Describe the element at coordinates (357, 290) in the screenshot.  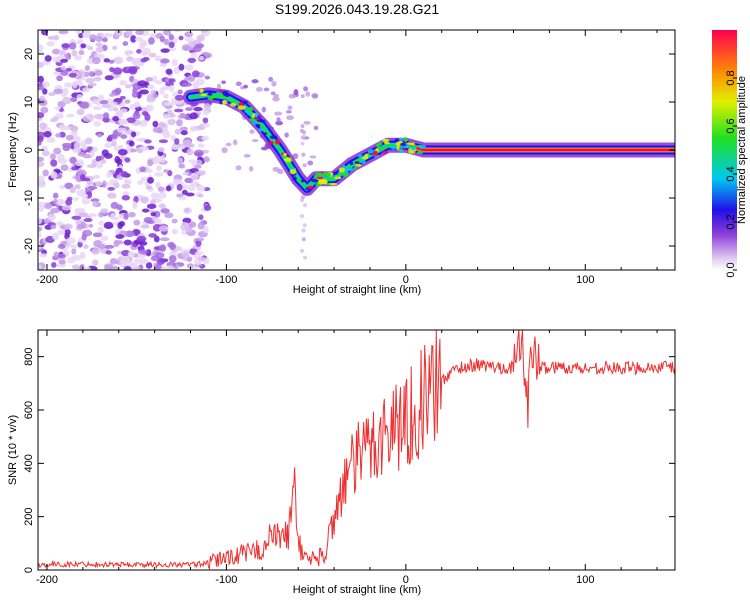
I see `spectrogram-x-axis-label: Height of straight line (km)` at that location.